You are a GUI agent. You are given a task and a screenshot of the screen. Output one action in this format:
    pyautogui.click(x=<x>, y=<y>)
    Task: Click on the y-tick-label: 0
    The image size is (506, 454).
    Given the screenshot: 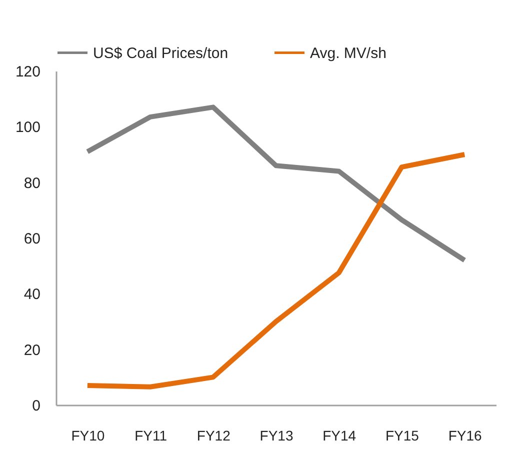 What is the action you would take?
    pyautogui.click(x=36, y=406)
    